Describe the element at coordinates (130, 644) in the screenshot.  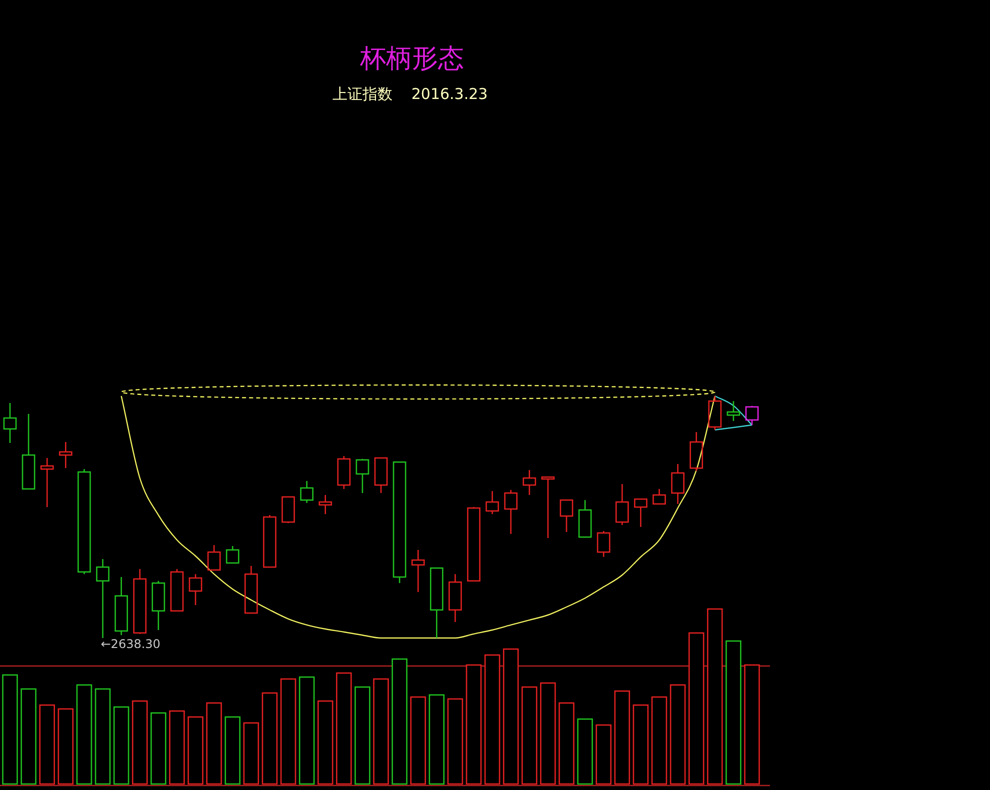
I see `annotation: ←2638.30` at that location.